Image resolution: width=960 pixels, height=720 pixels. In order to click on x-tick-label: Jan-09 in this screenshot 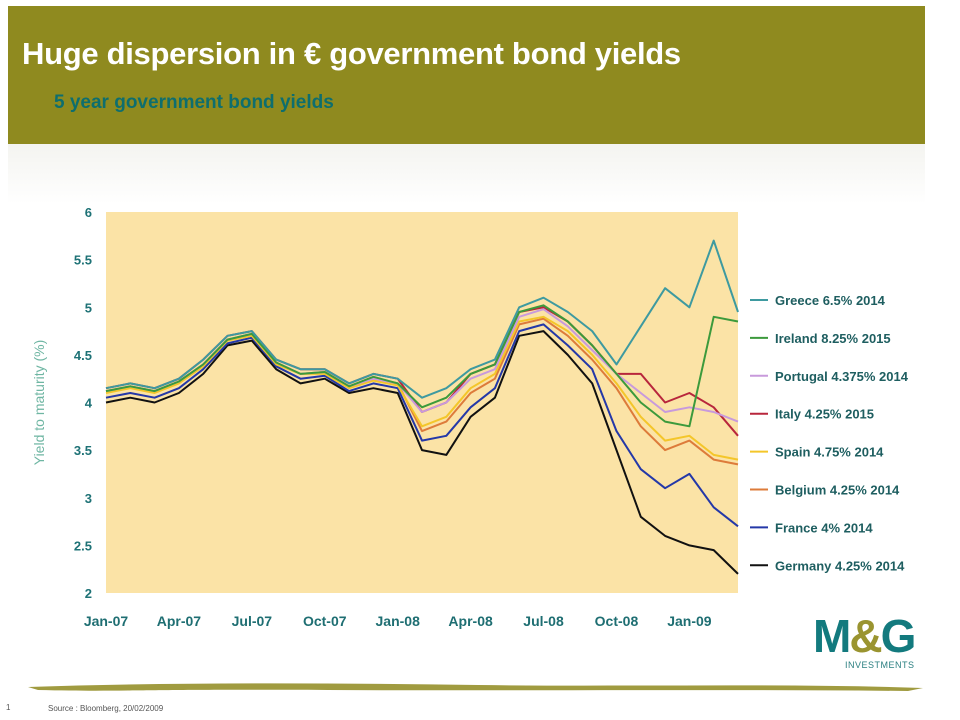, I will do `click(689, 621)`.